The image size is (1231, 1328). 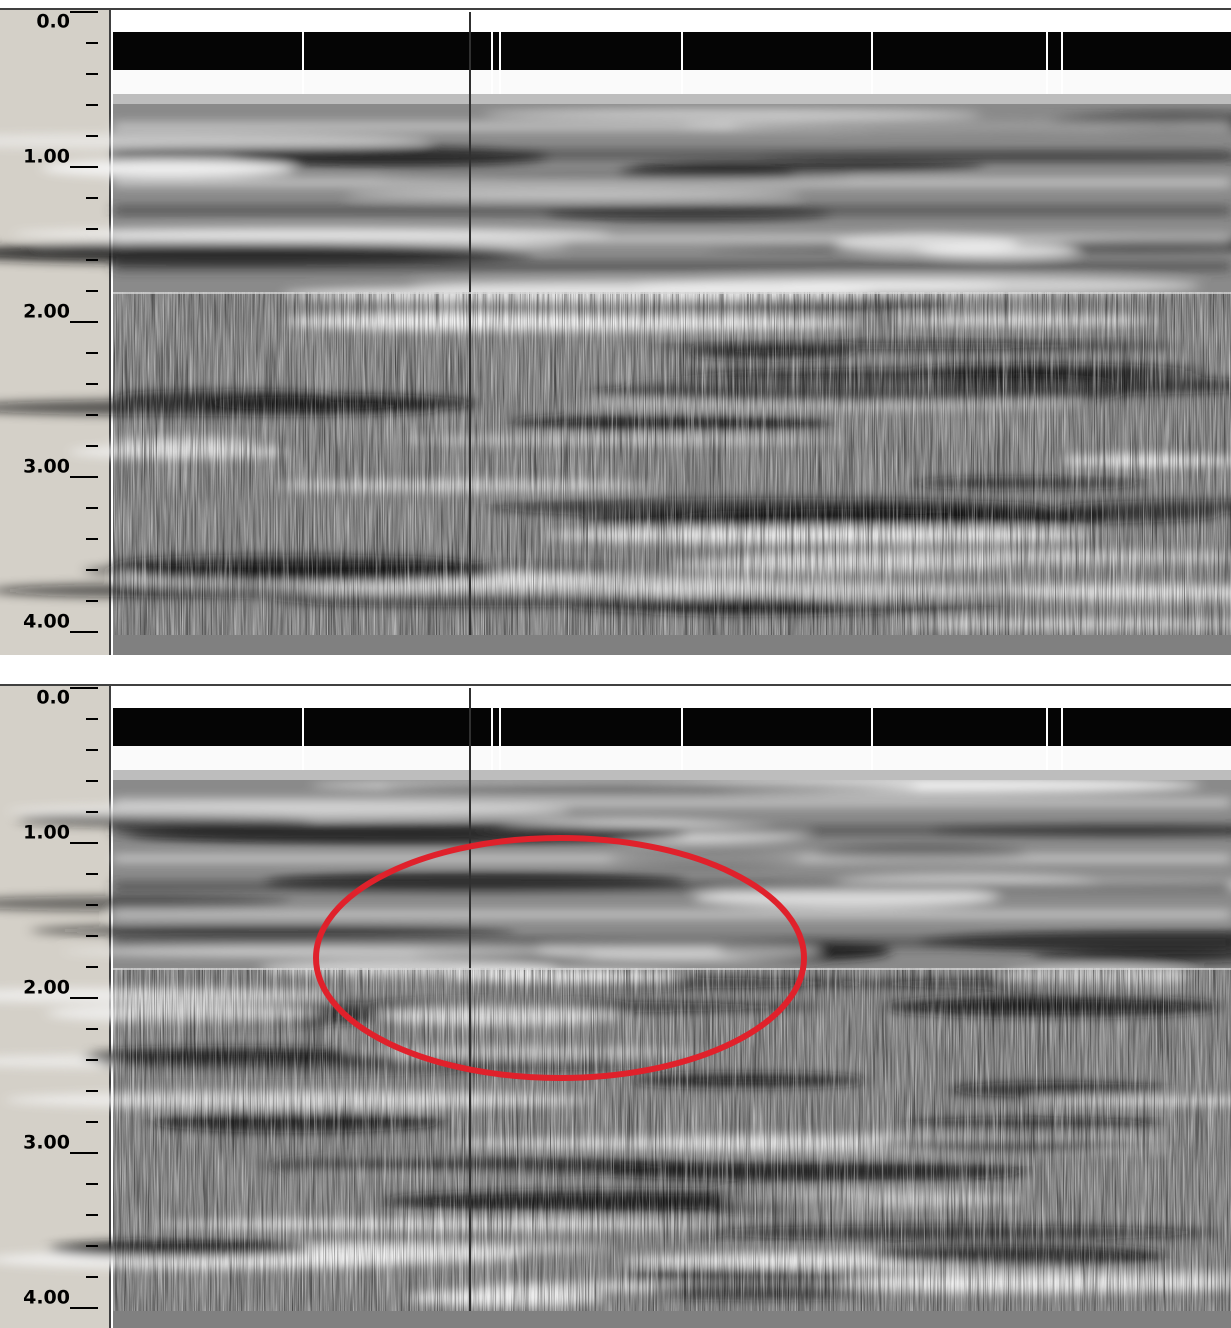 What do you see at coordinates (560, 958) in the screenshot?
I see `highlight-ellipse` at bounding box center [560, 958].